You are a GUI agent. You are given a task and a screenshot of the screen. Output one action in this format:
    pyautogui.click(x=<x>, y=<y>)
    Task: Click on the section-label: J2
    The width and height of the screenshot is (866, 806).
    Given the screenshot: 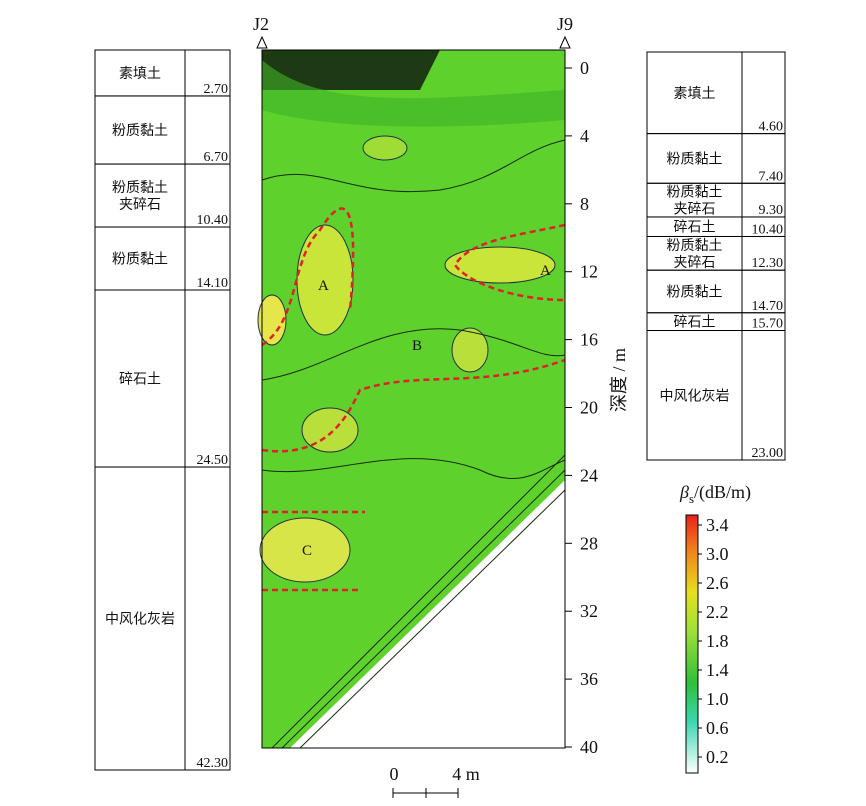 What is the action you would take?
    pyautogui.click(x=261, y=24)
    